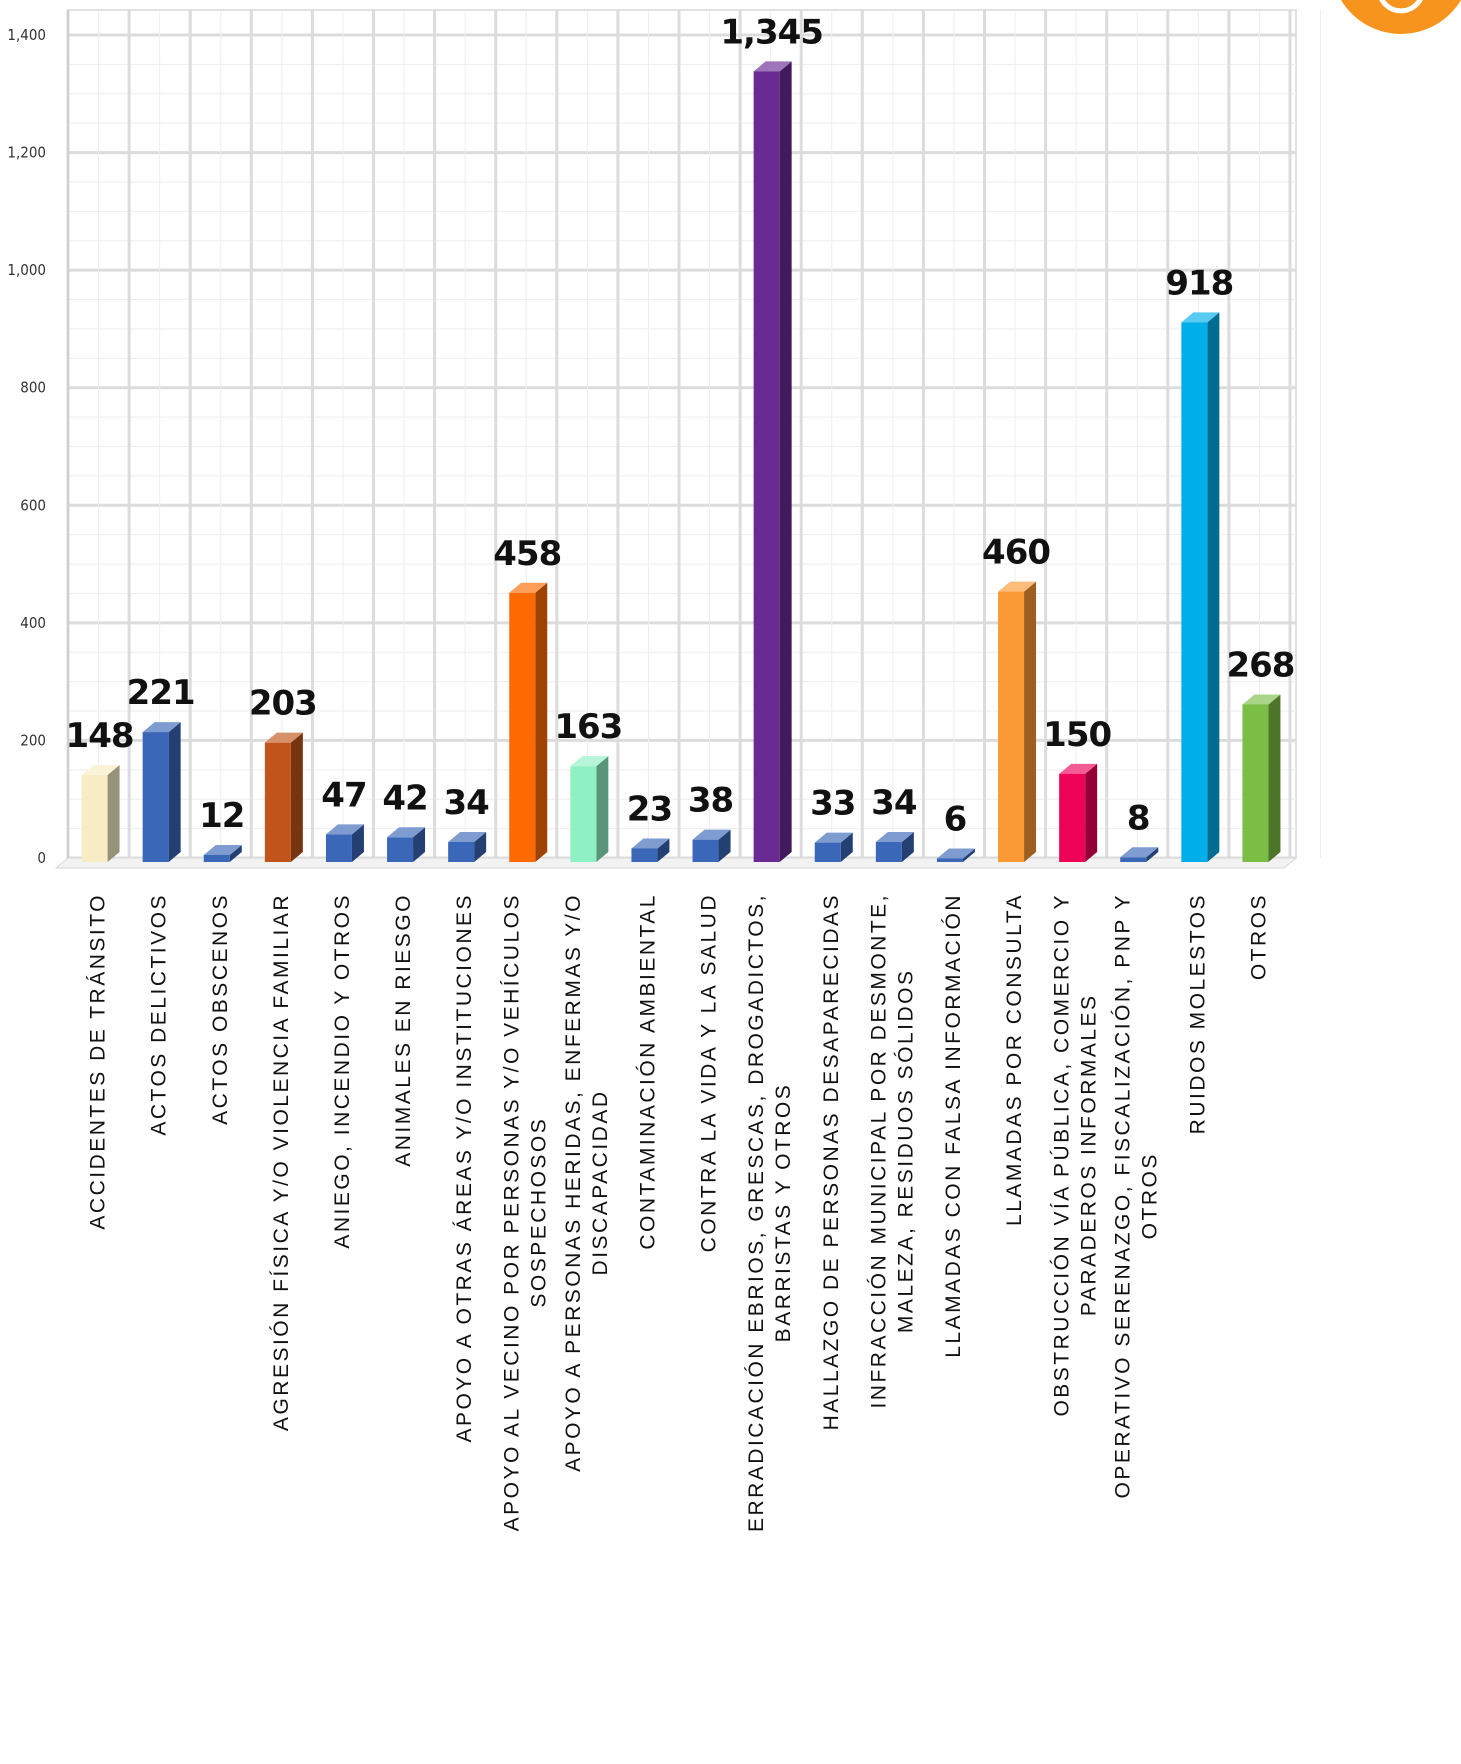 The width and height of the screenshot is (1461, 1764). Describe the element at coordinates (1150, 1195) in the screenshot. I see `x-category-label: OTROS` at that location.